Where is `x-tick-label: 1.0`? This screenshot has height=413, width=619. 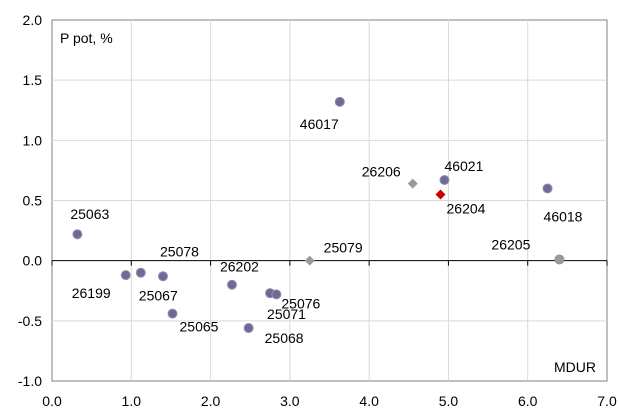
x-tick-label: 1.0 is located at coordinates (132, 401).